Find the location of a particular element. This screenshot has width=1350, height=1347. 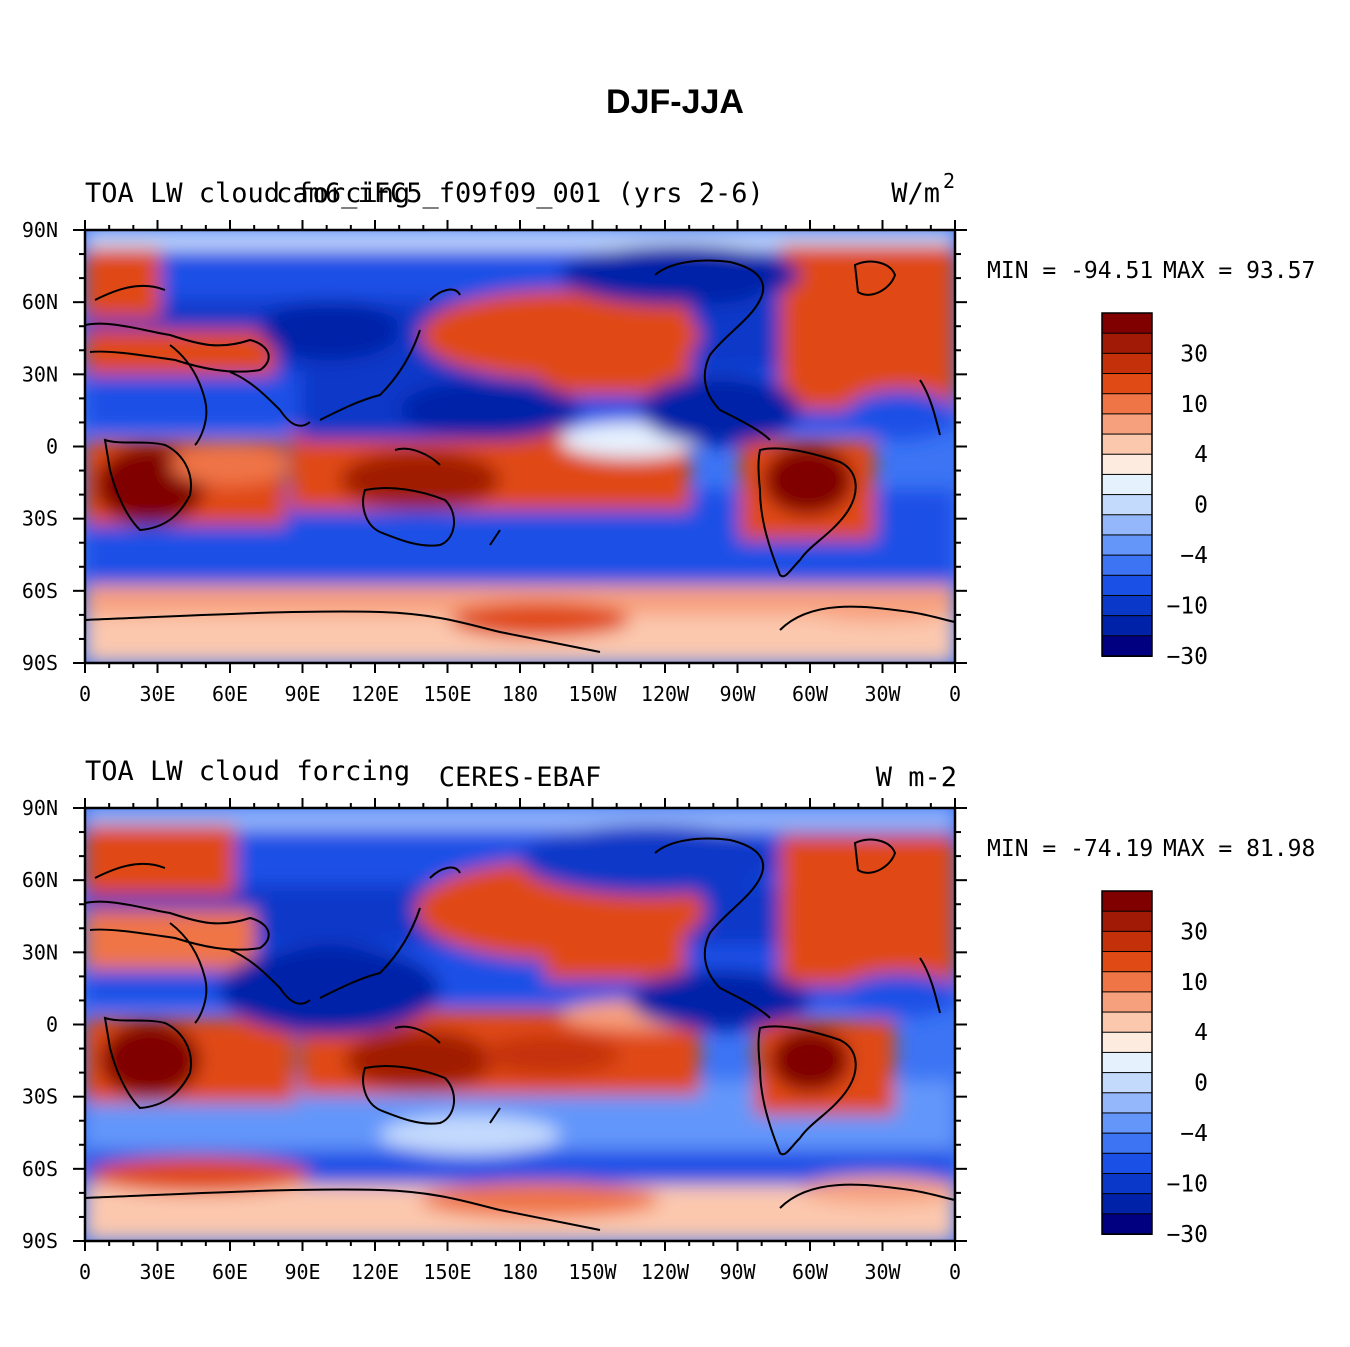

colorbar: 30 10 4 0 −4 −10 −30 is located at coordinates (1154, 491).